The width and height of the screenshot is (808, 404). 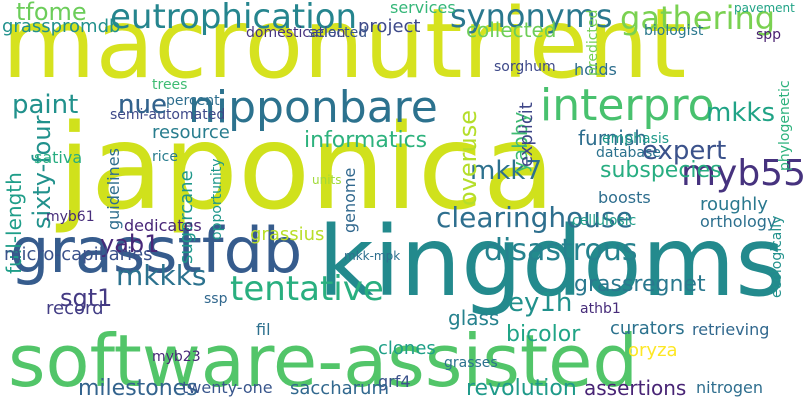 I want to click on cloud-word: cellulosic, so click(x=604, y=221).